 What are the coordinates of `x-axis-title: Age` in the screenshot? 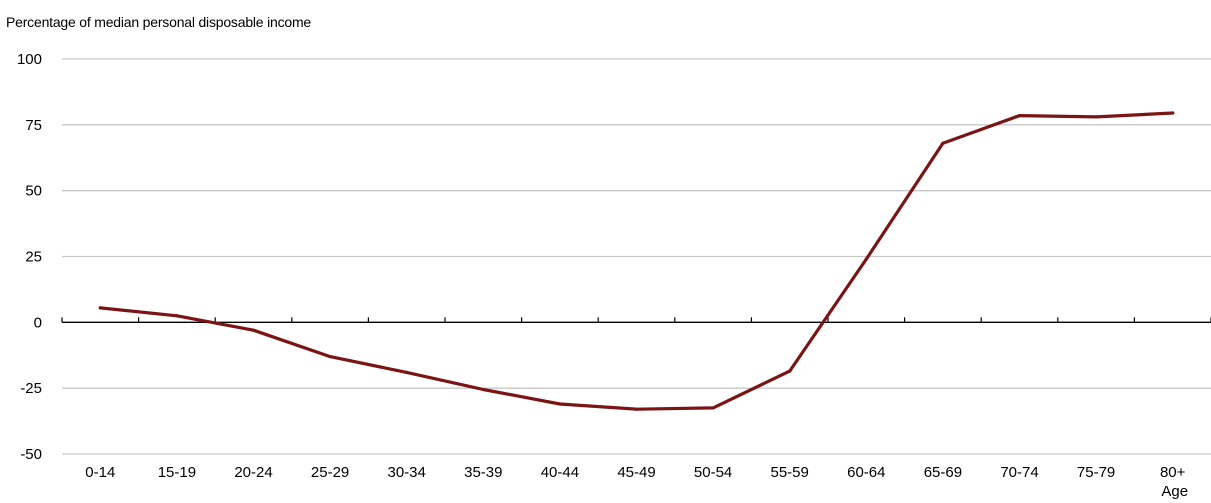 It's located at (1174, 491).